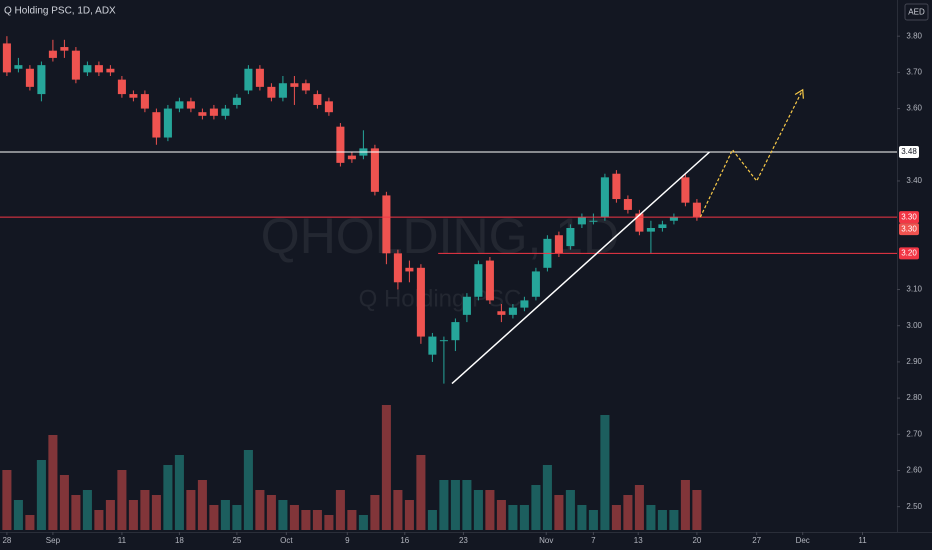 Image resolution: width=932 pixels, height=550 pixels. Describe the element at coordinates (756, 540) in the screenshot. I see `x-tick-label: 27` at that location.